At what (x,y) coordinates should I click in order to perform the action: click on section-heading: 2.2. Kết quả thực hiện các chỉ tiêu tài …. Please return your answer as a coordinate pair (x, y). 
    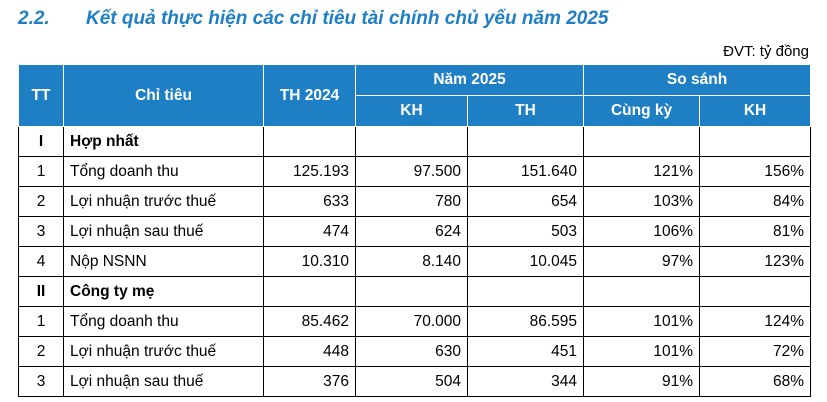
    Looking at the image, I should click on (313, 19).